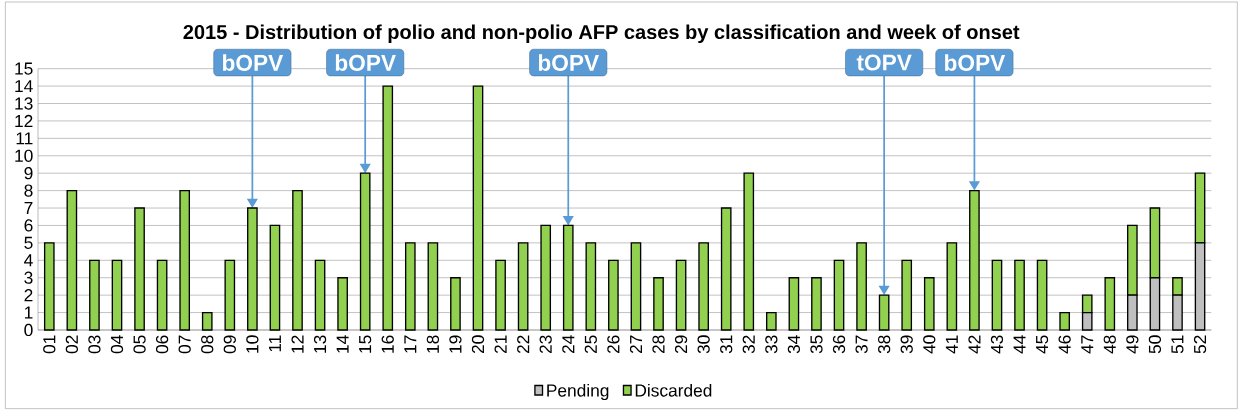  I want to click on x-tick-label: 10, so click(252, 344).